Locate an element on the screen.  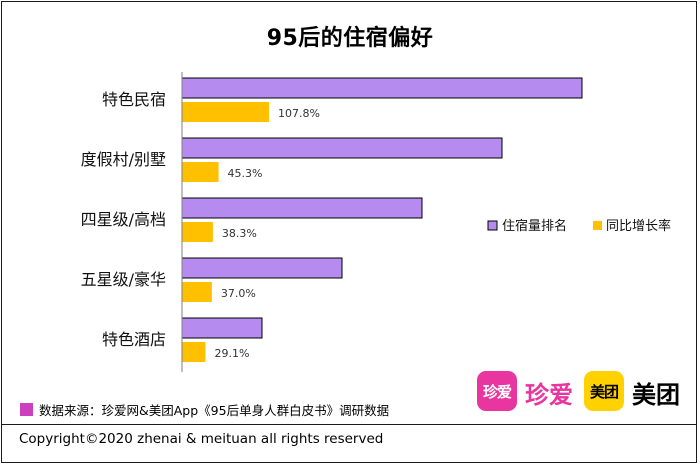
source-text: 数据来源：珍爱网&美团App《95后单身人群白皮书》调研数据 is located at coordinates (214, 410).